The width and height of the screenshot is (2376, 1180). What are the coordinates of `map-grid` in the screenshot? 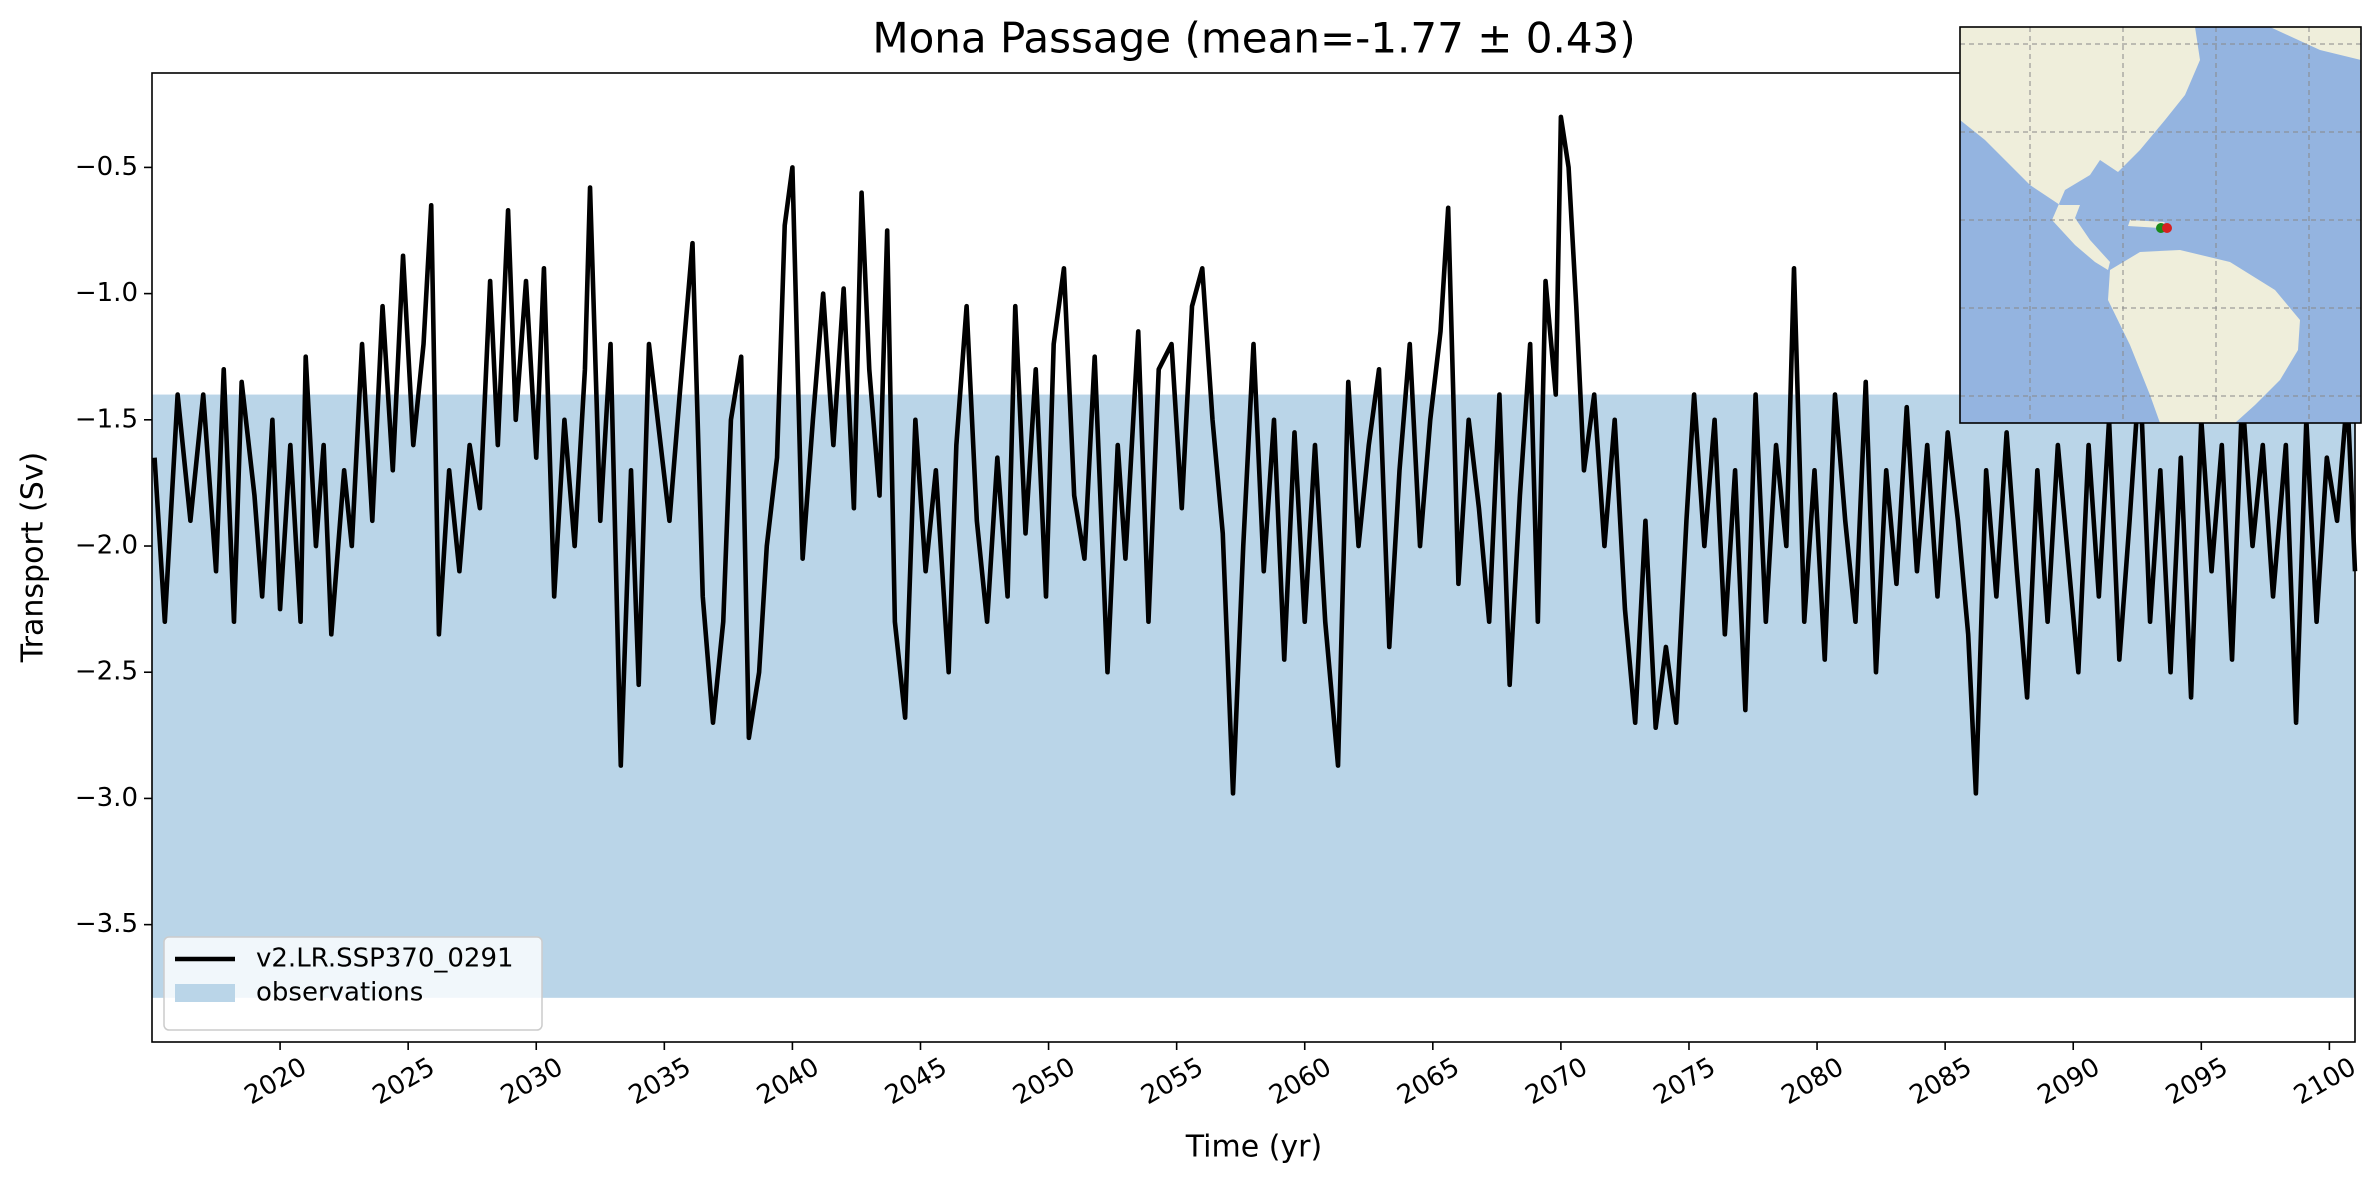 It's located at (2160, 225).